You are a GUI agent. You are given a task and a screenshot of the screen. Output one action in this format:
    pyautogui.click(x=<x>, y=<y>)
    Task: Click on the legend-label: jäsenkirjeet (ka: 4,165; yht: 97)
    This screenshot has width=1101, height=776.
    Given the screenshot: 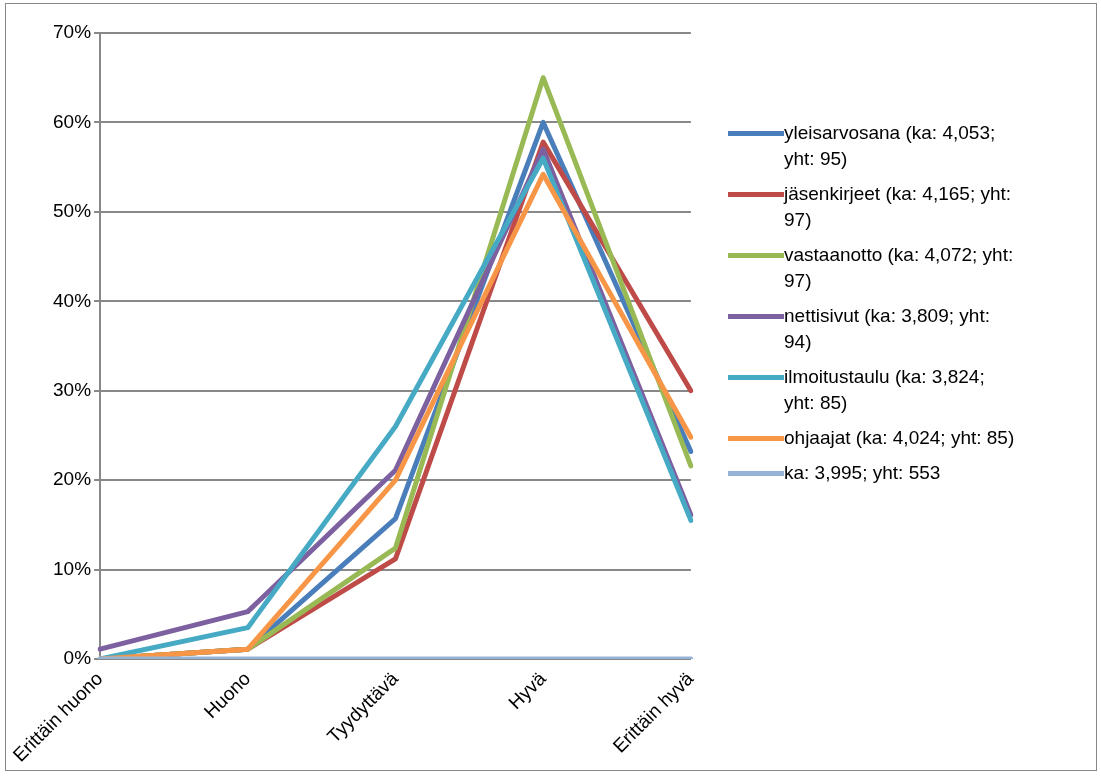 What is the action you would take?
    pyautogui.click(x=898, y=207)
    